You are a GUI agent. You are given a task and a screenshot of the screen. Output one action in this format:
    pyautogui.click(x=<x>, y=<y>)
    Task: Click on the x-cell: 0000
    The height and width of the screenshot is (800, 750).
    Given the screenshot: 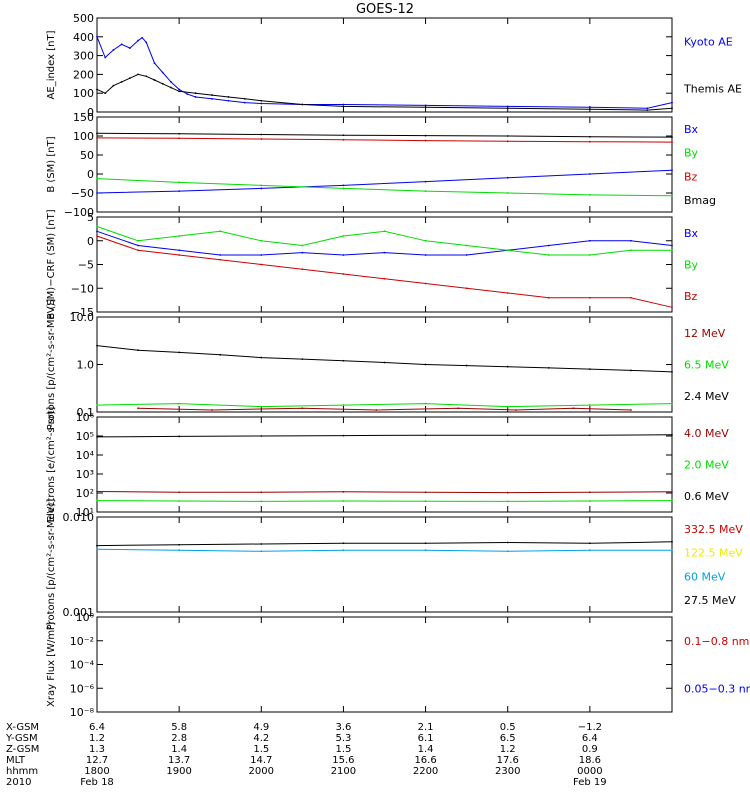 What is the action you would take?
    pyautogui.click(x=589, y=771)
    